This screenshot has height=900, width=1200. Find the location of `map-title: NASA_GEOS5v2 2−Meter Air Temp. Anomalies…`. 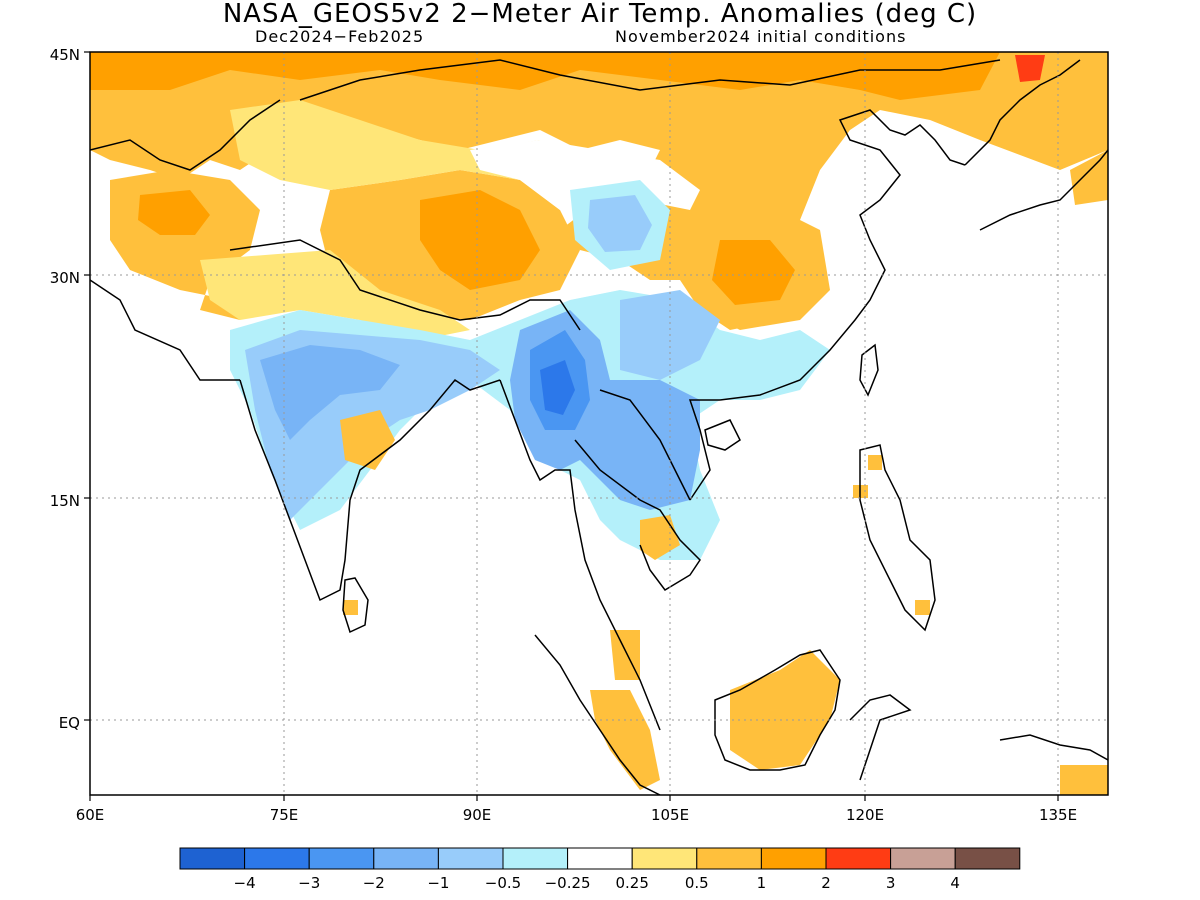

map-title: NASA_GEOS5v2 2−Meter Air Temp. Anomalies… is located at coordinates (600, 14).